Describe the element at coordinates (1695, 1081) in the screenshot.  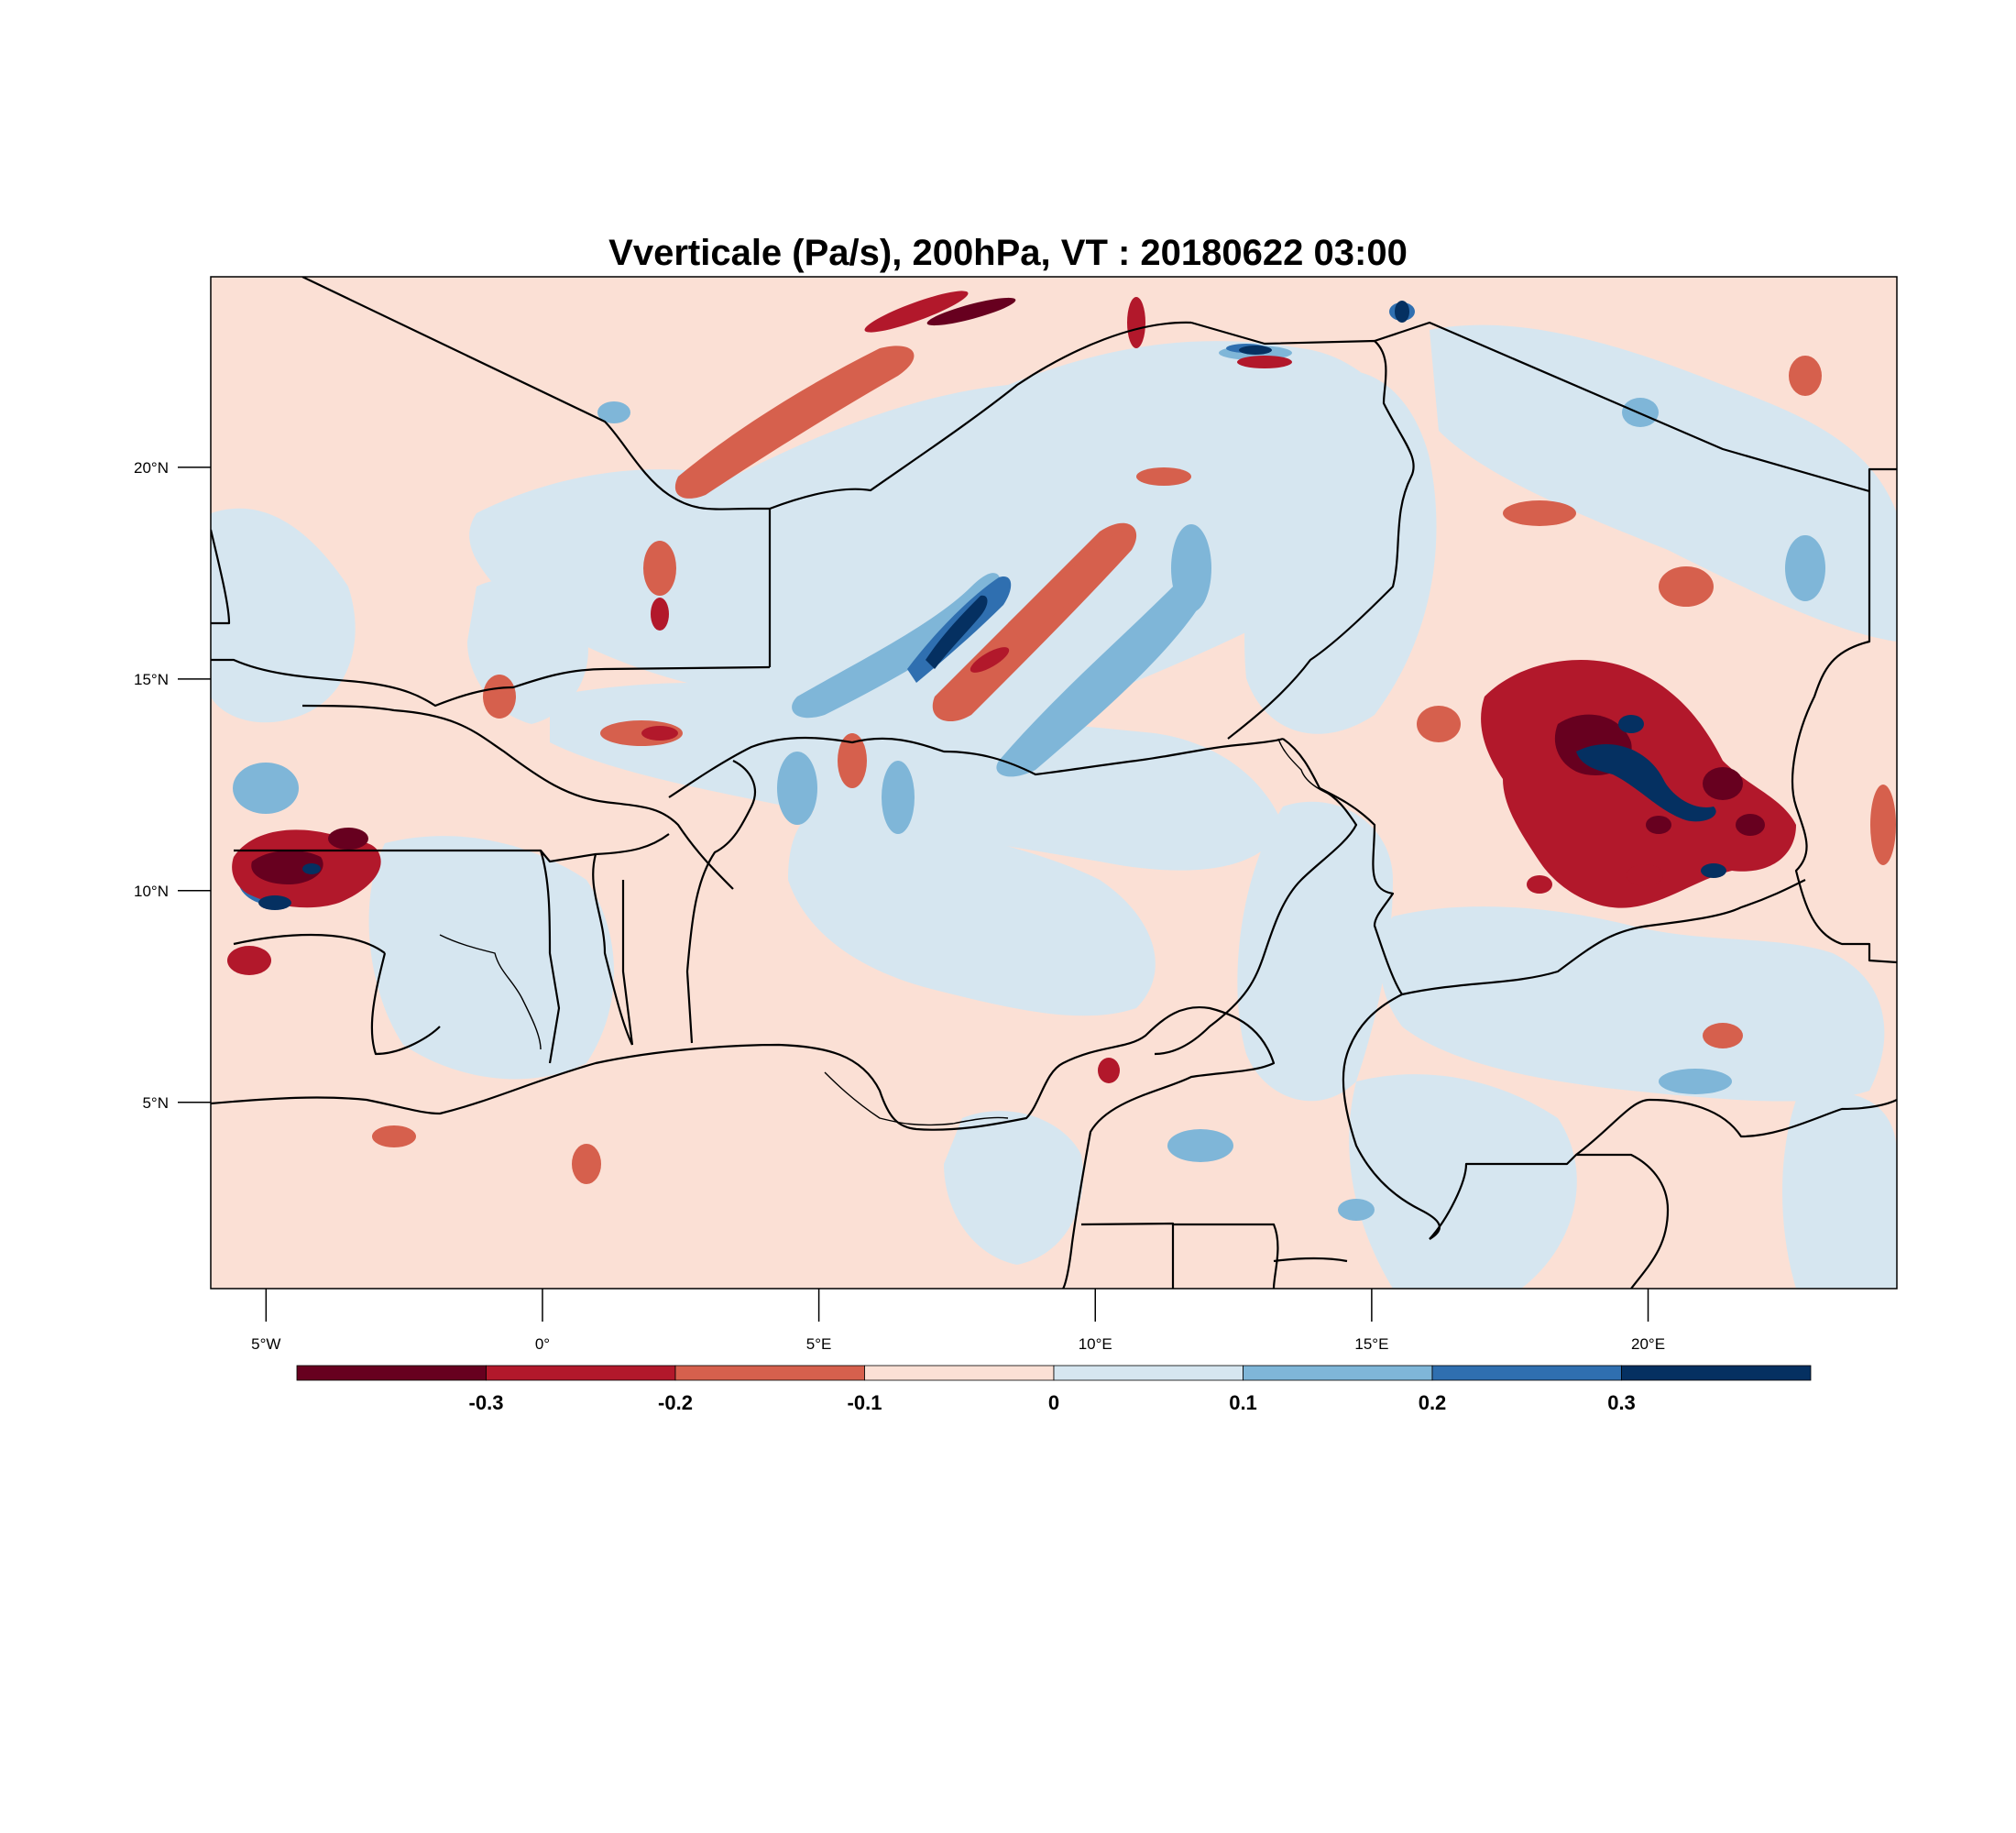
I see `blob-e` at that location.